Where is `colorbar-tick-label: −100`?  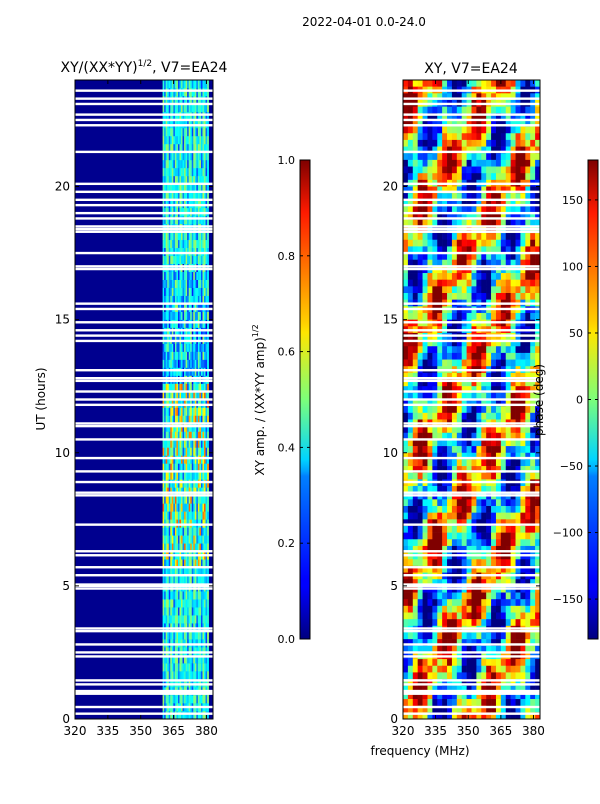
colorbar-tick-label: −100 is located at coordinates (568, 533).